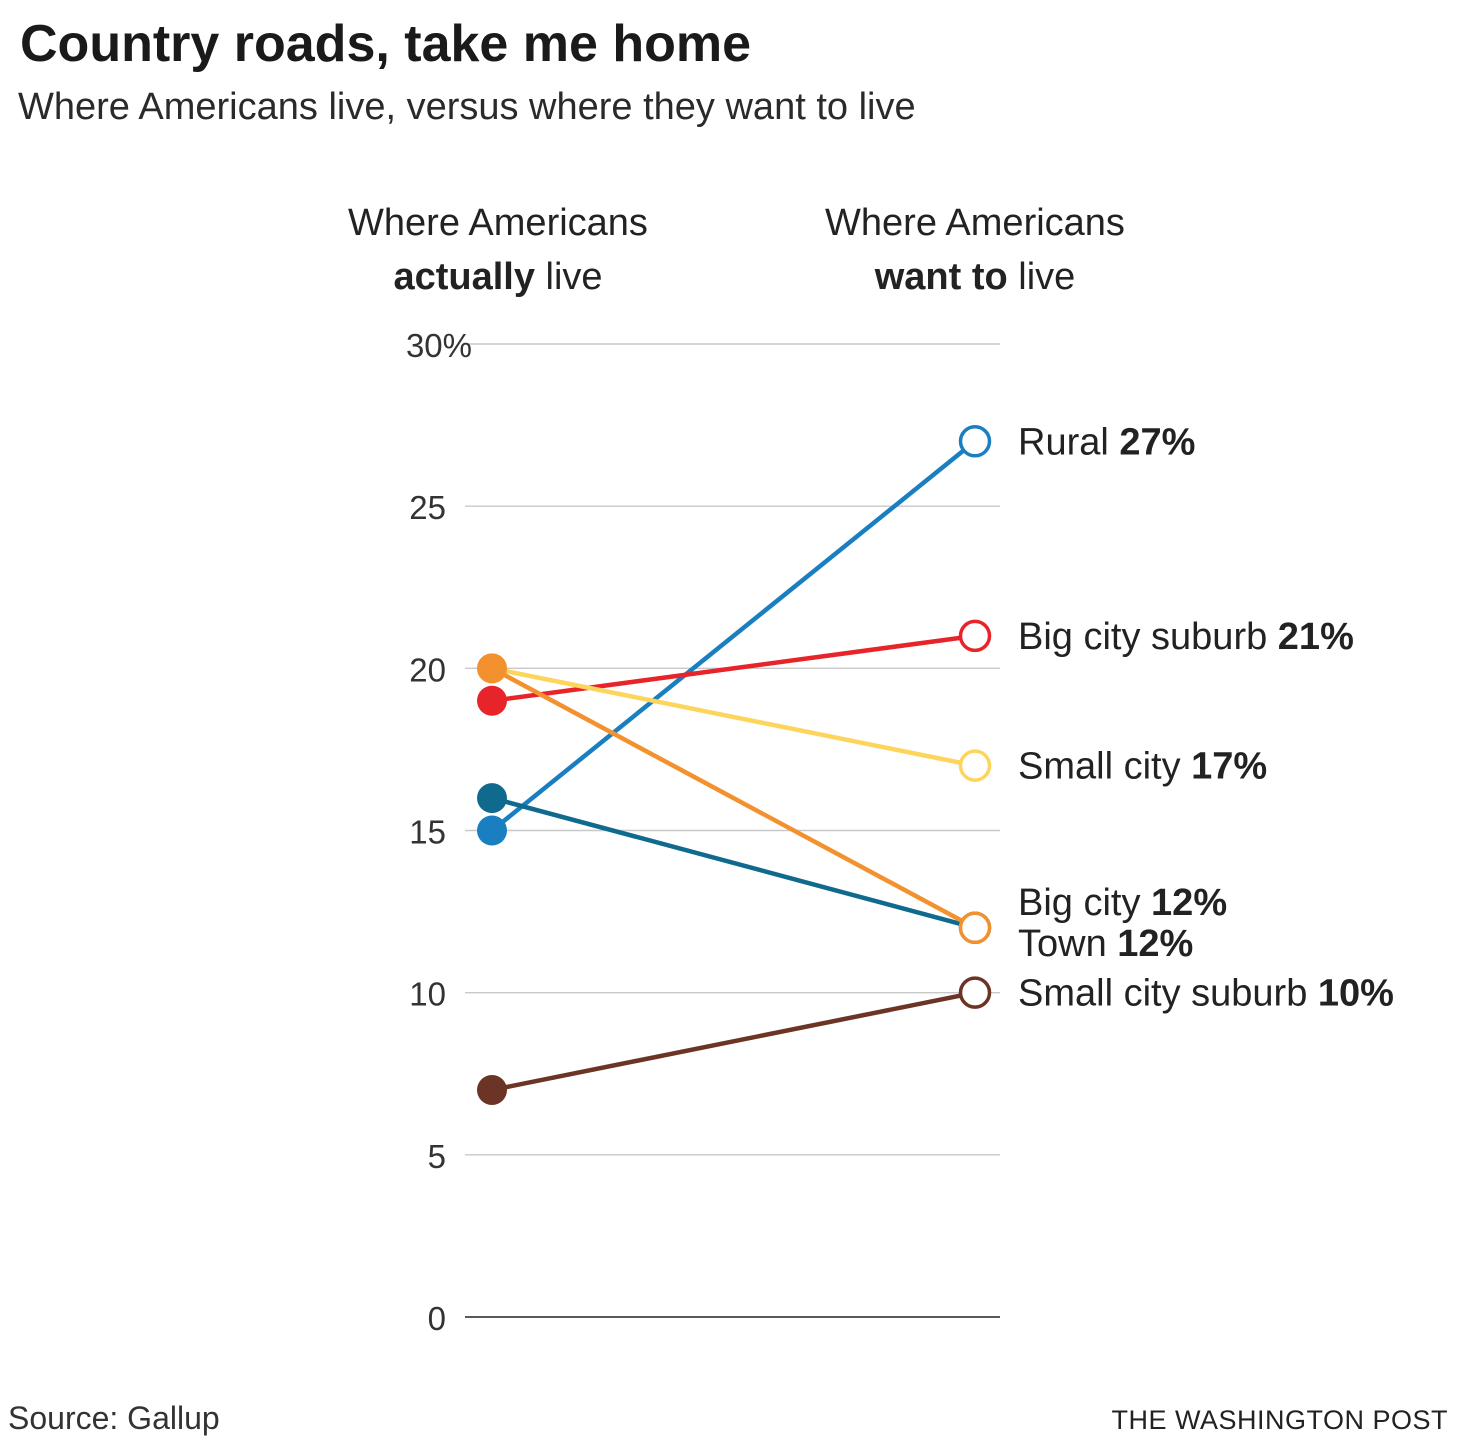 This screenshot has height=1447, width=1484. I want to click on series-label-small-city-suburb: Small city suburb 10%, so click(1206, 994).